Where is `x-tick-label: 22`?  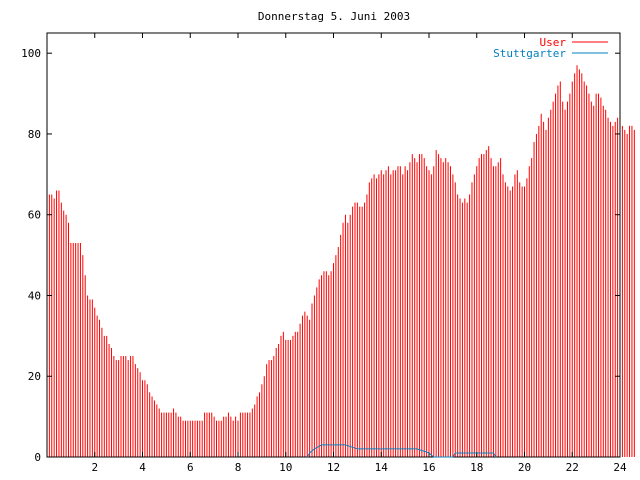 x-tick-label: 22 is located at coordinates (572, 467).